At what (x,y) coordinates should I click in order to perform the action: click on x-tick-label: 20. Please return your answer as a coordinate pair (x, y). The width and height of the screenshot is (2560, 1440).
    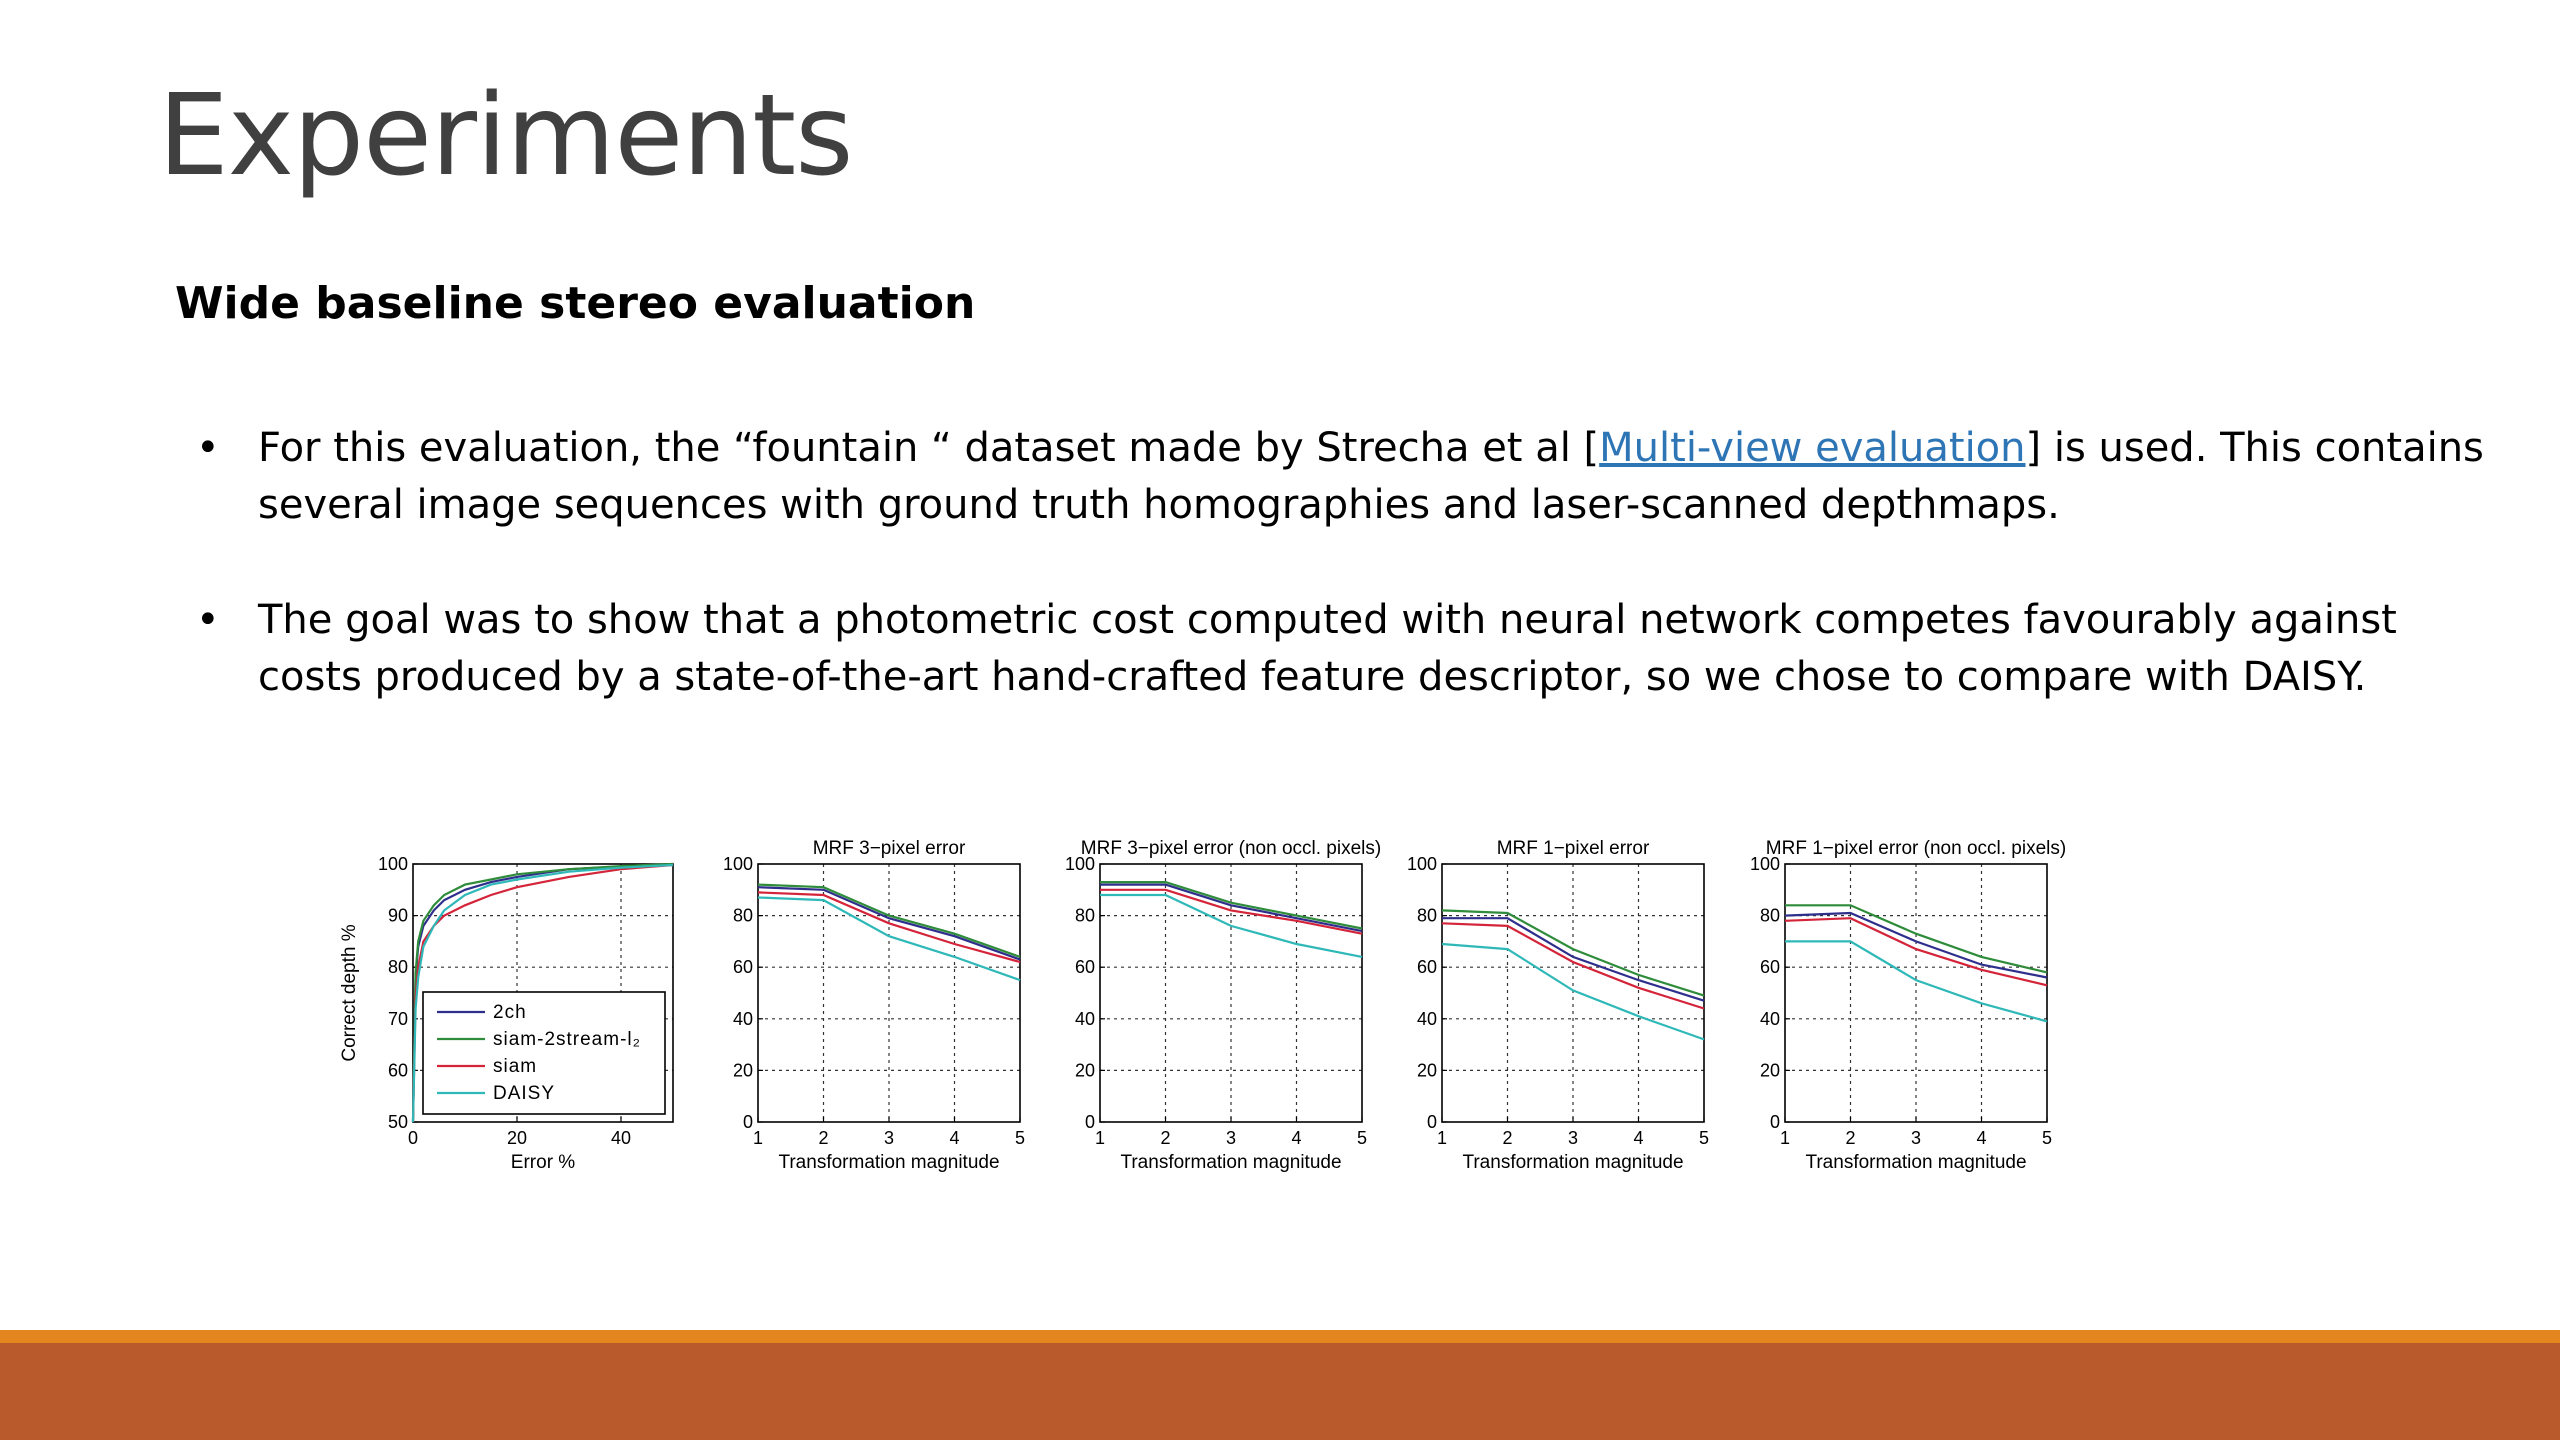
    Looking at the image, I should click on (517, 1138).